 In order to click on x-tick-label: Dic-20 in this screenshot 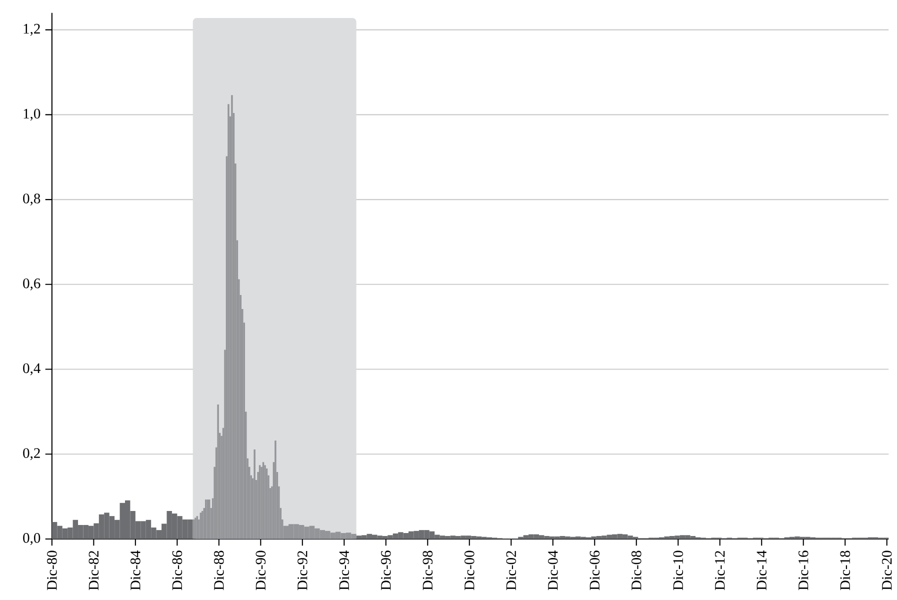, I will do `click(887, 570)`.